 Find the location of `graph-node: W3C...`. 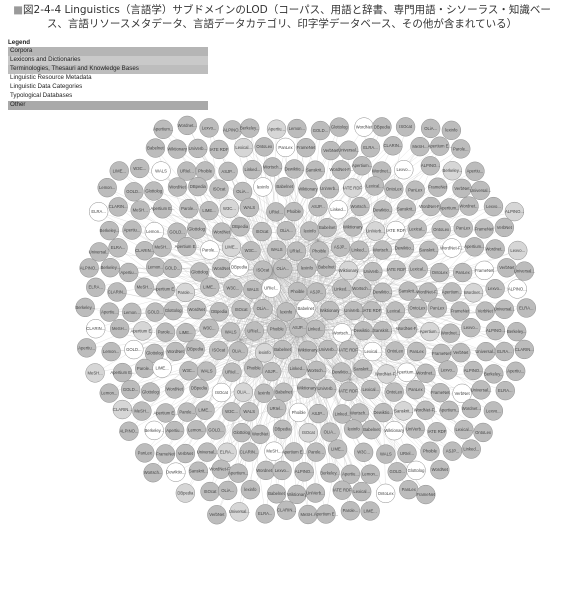

graph-node: W3C... is located at coordinates (231, 412).